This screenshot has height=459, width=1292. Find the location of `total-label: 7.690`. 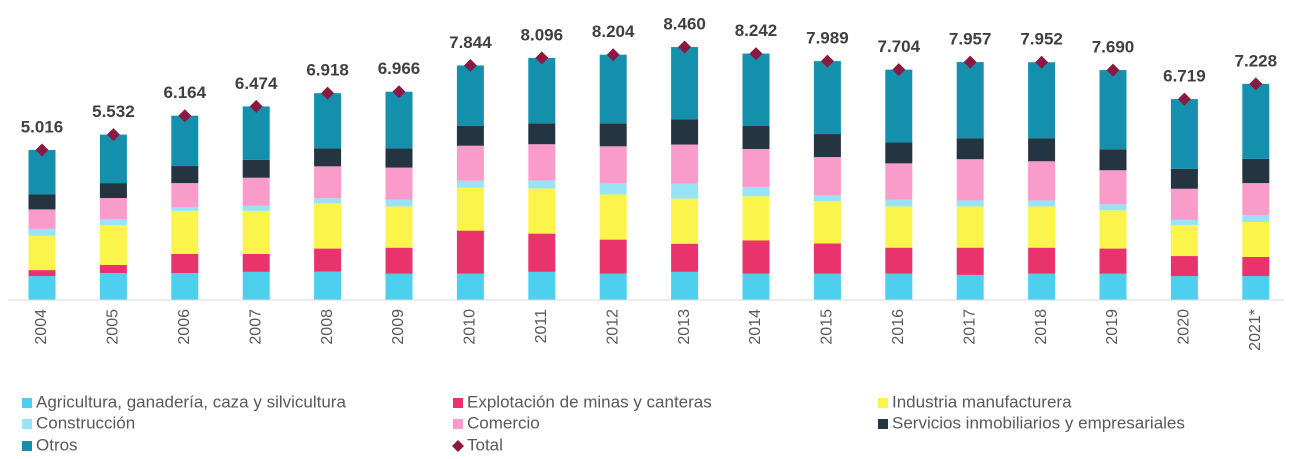

total-label: 7.690 is located at coordinates (1113, 47).